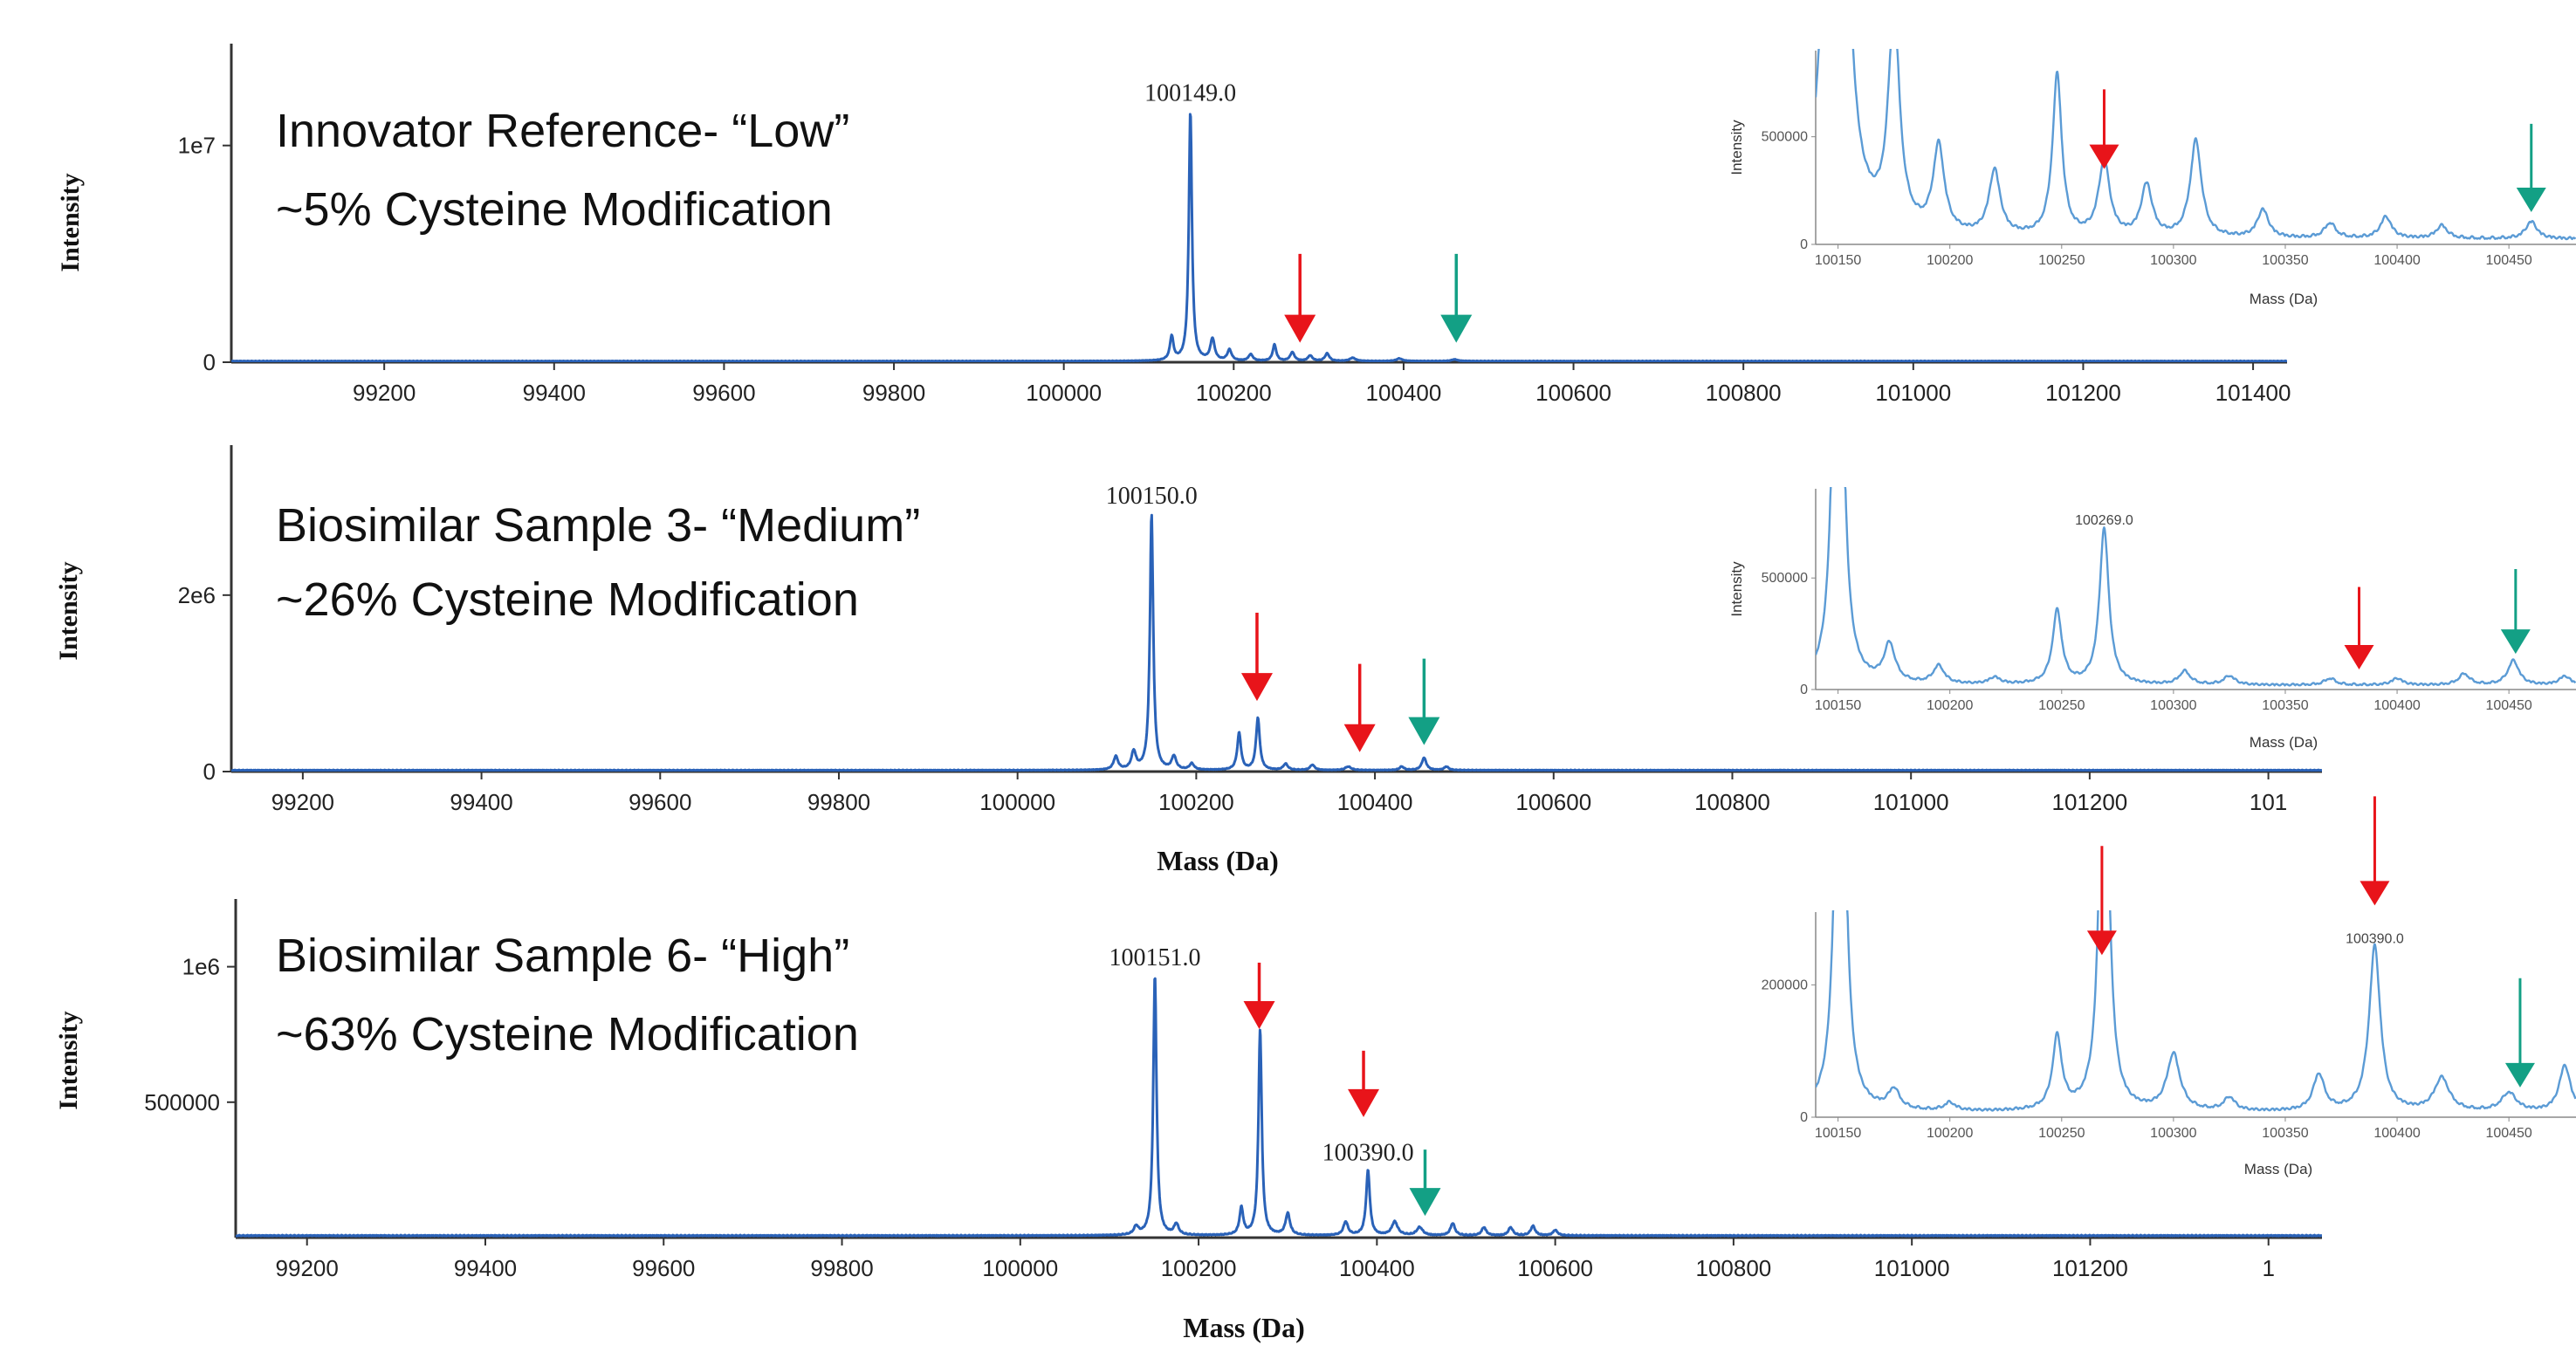 The height and width of the screenshot is (1345, 2576). I want to click on panel-medium-inset-x-tick-label: 100150, so click(1838, 705).